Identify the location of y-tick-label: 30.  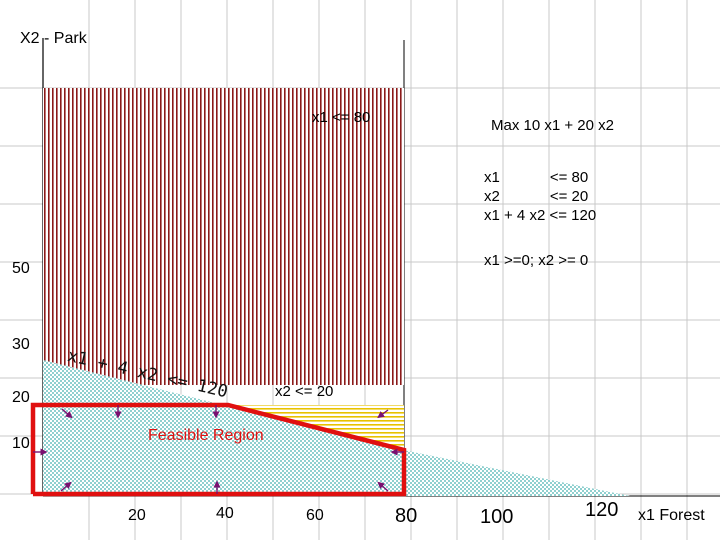
(21, 344).